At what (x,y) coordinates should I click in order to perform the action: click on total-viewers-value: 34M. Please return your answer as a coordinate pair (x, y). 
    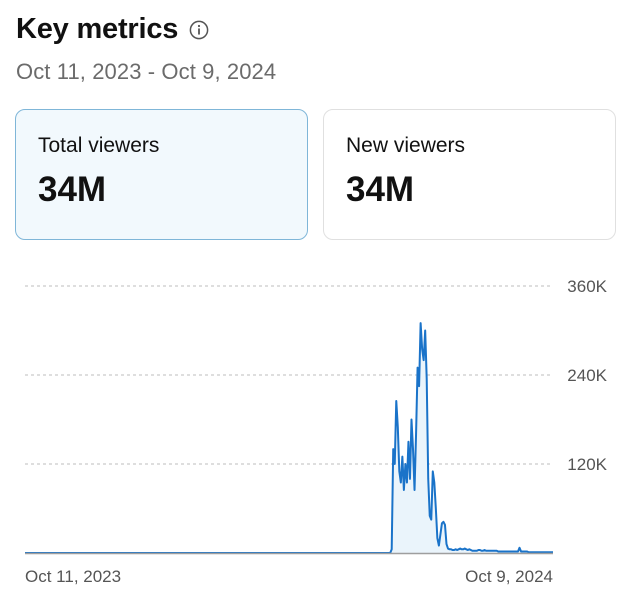
    Looking at the image, I should click on (72, 189).